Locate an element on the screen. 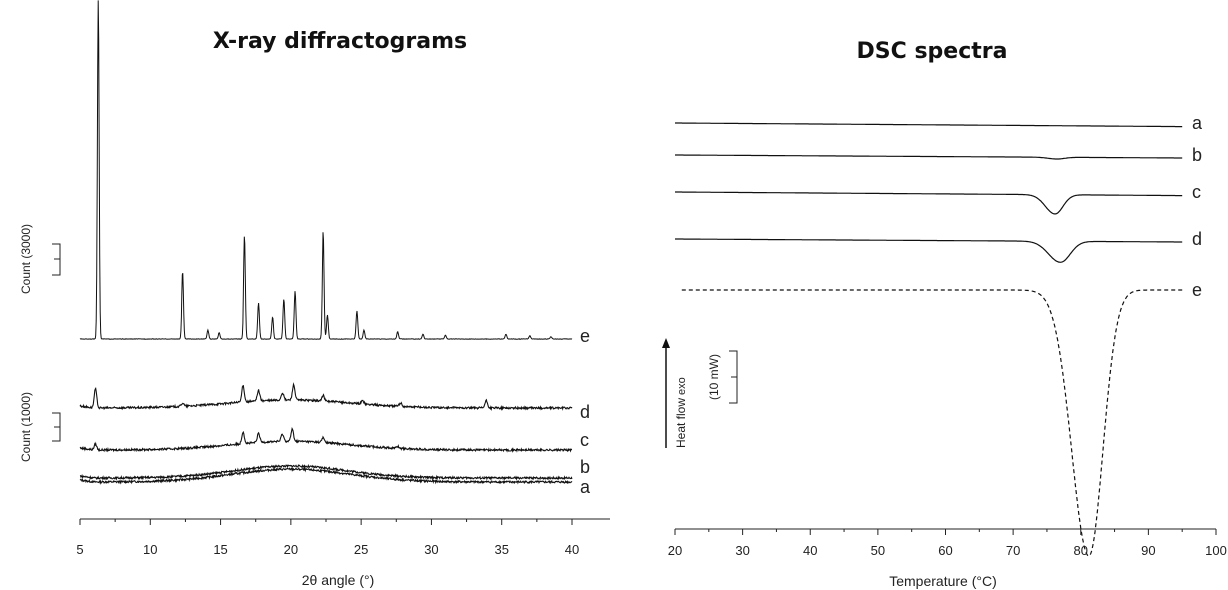 The image size is (1228, 590). xrd-scale-label-1000: Count (1000) is located at coordinates (26, 427).